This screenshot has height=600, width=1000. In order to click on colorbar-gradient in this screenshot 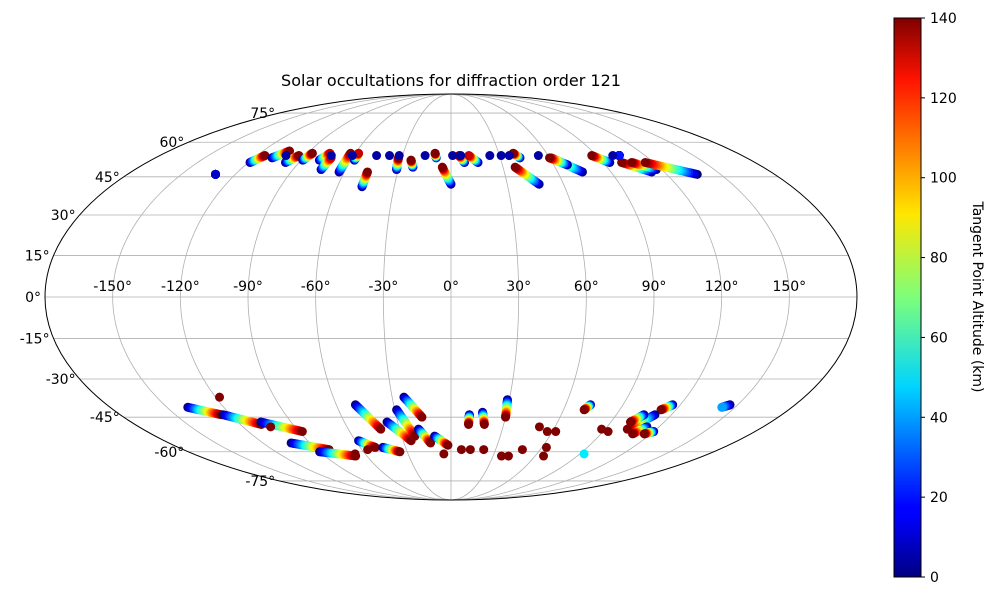, I will do `click(907, 297)`.